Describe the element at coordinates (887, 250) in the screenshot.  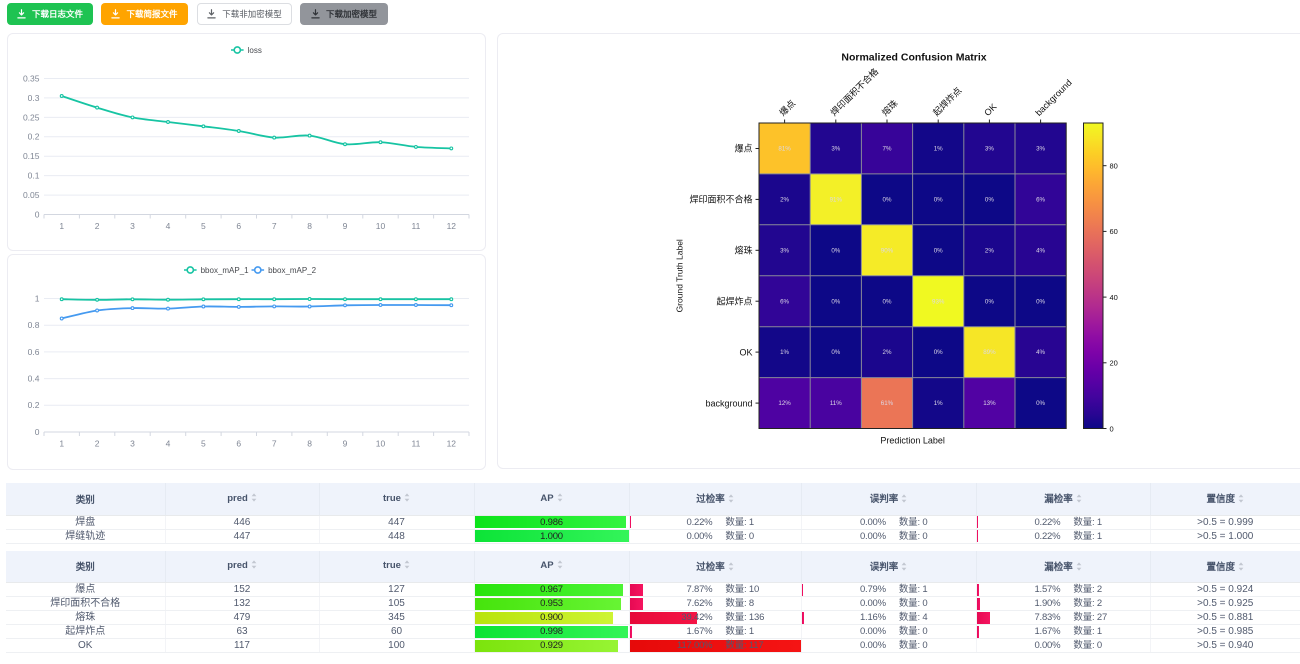
I see `svg-text: 90%` at that location.